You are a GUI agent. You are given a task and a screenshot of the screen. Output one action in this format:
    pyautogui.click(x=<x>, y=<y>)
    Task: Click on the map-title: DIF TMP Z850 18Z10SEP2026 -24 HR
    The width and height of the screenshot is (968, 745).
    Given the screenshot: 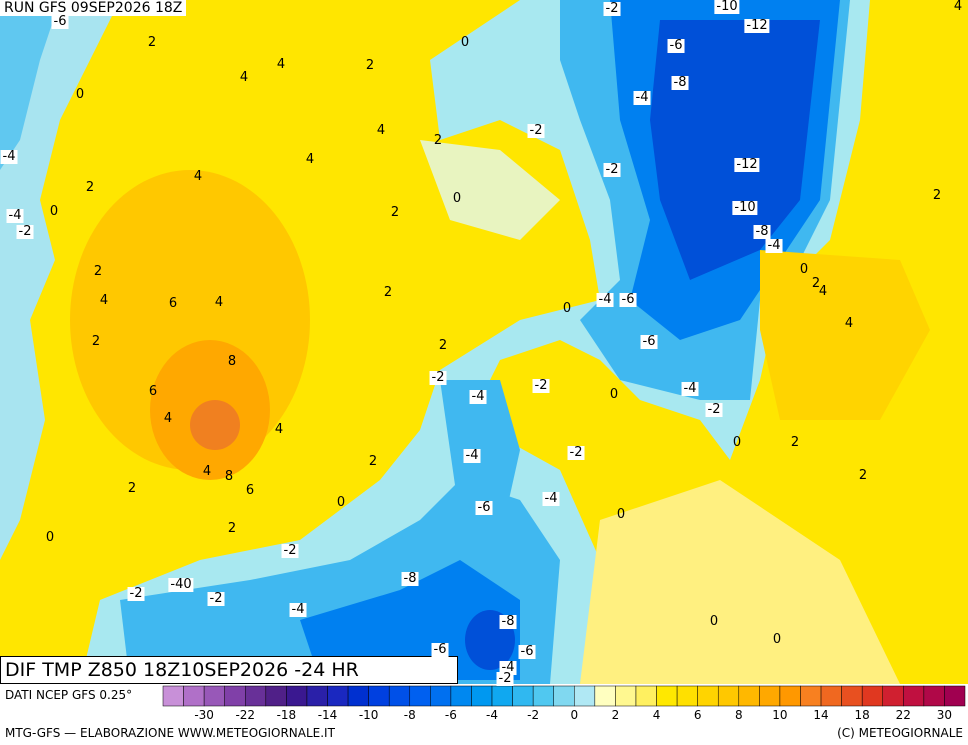 What is the action you would take?
    pyautogui.click(x=229, y=670)
    